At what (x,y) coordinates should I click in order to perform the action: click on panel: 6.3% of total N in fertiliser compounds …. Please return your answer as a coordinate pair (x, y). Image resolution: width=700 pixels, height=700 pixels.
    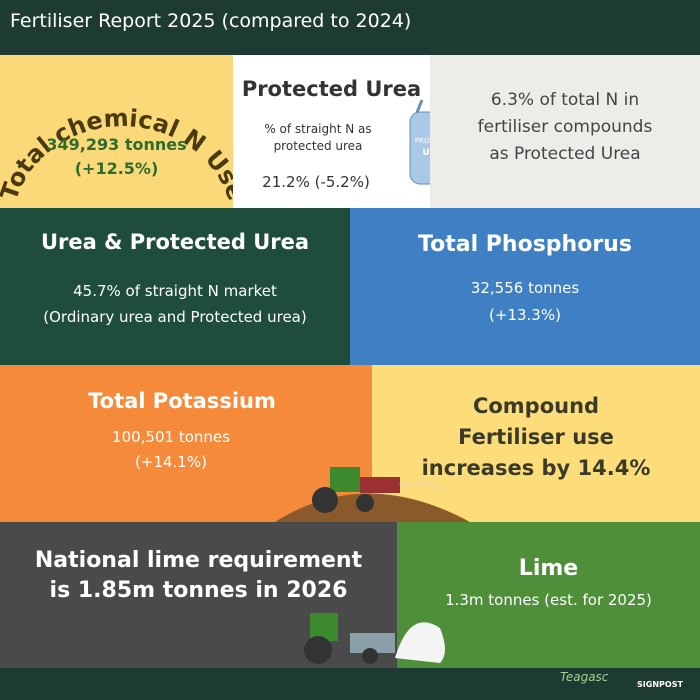
    Looking at the image, I should click on (565, 131).